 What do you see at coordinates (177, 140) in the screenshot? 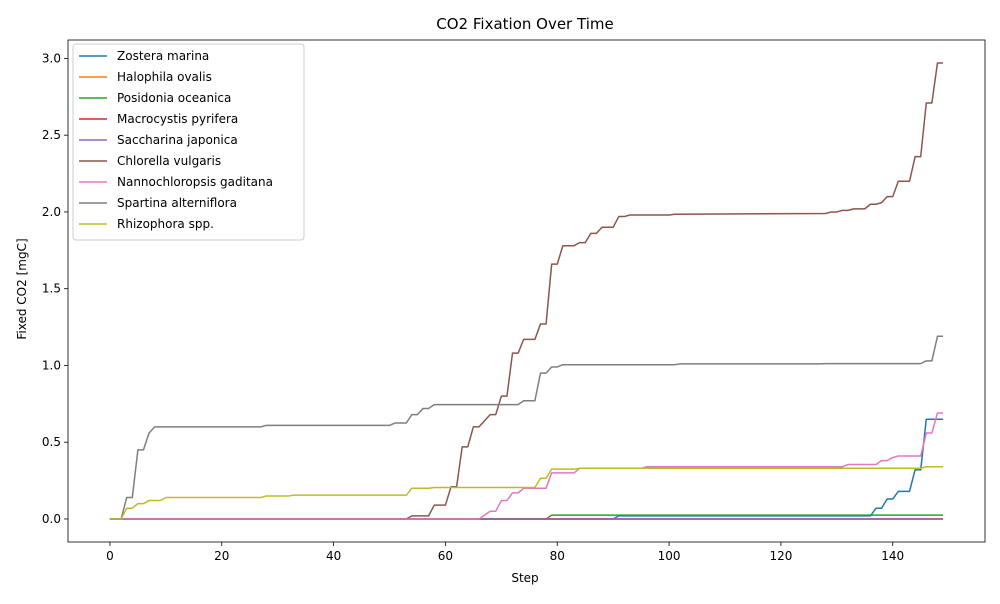
I see `legend-label-4: Saccharina japonica` at bounding box center [177, 140].